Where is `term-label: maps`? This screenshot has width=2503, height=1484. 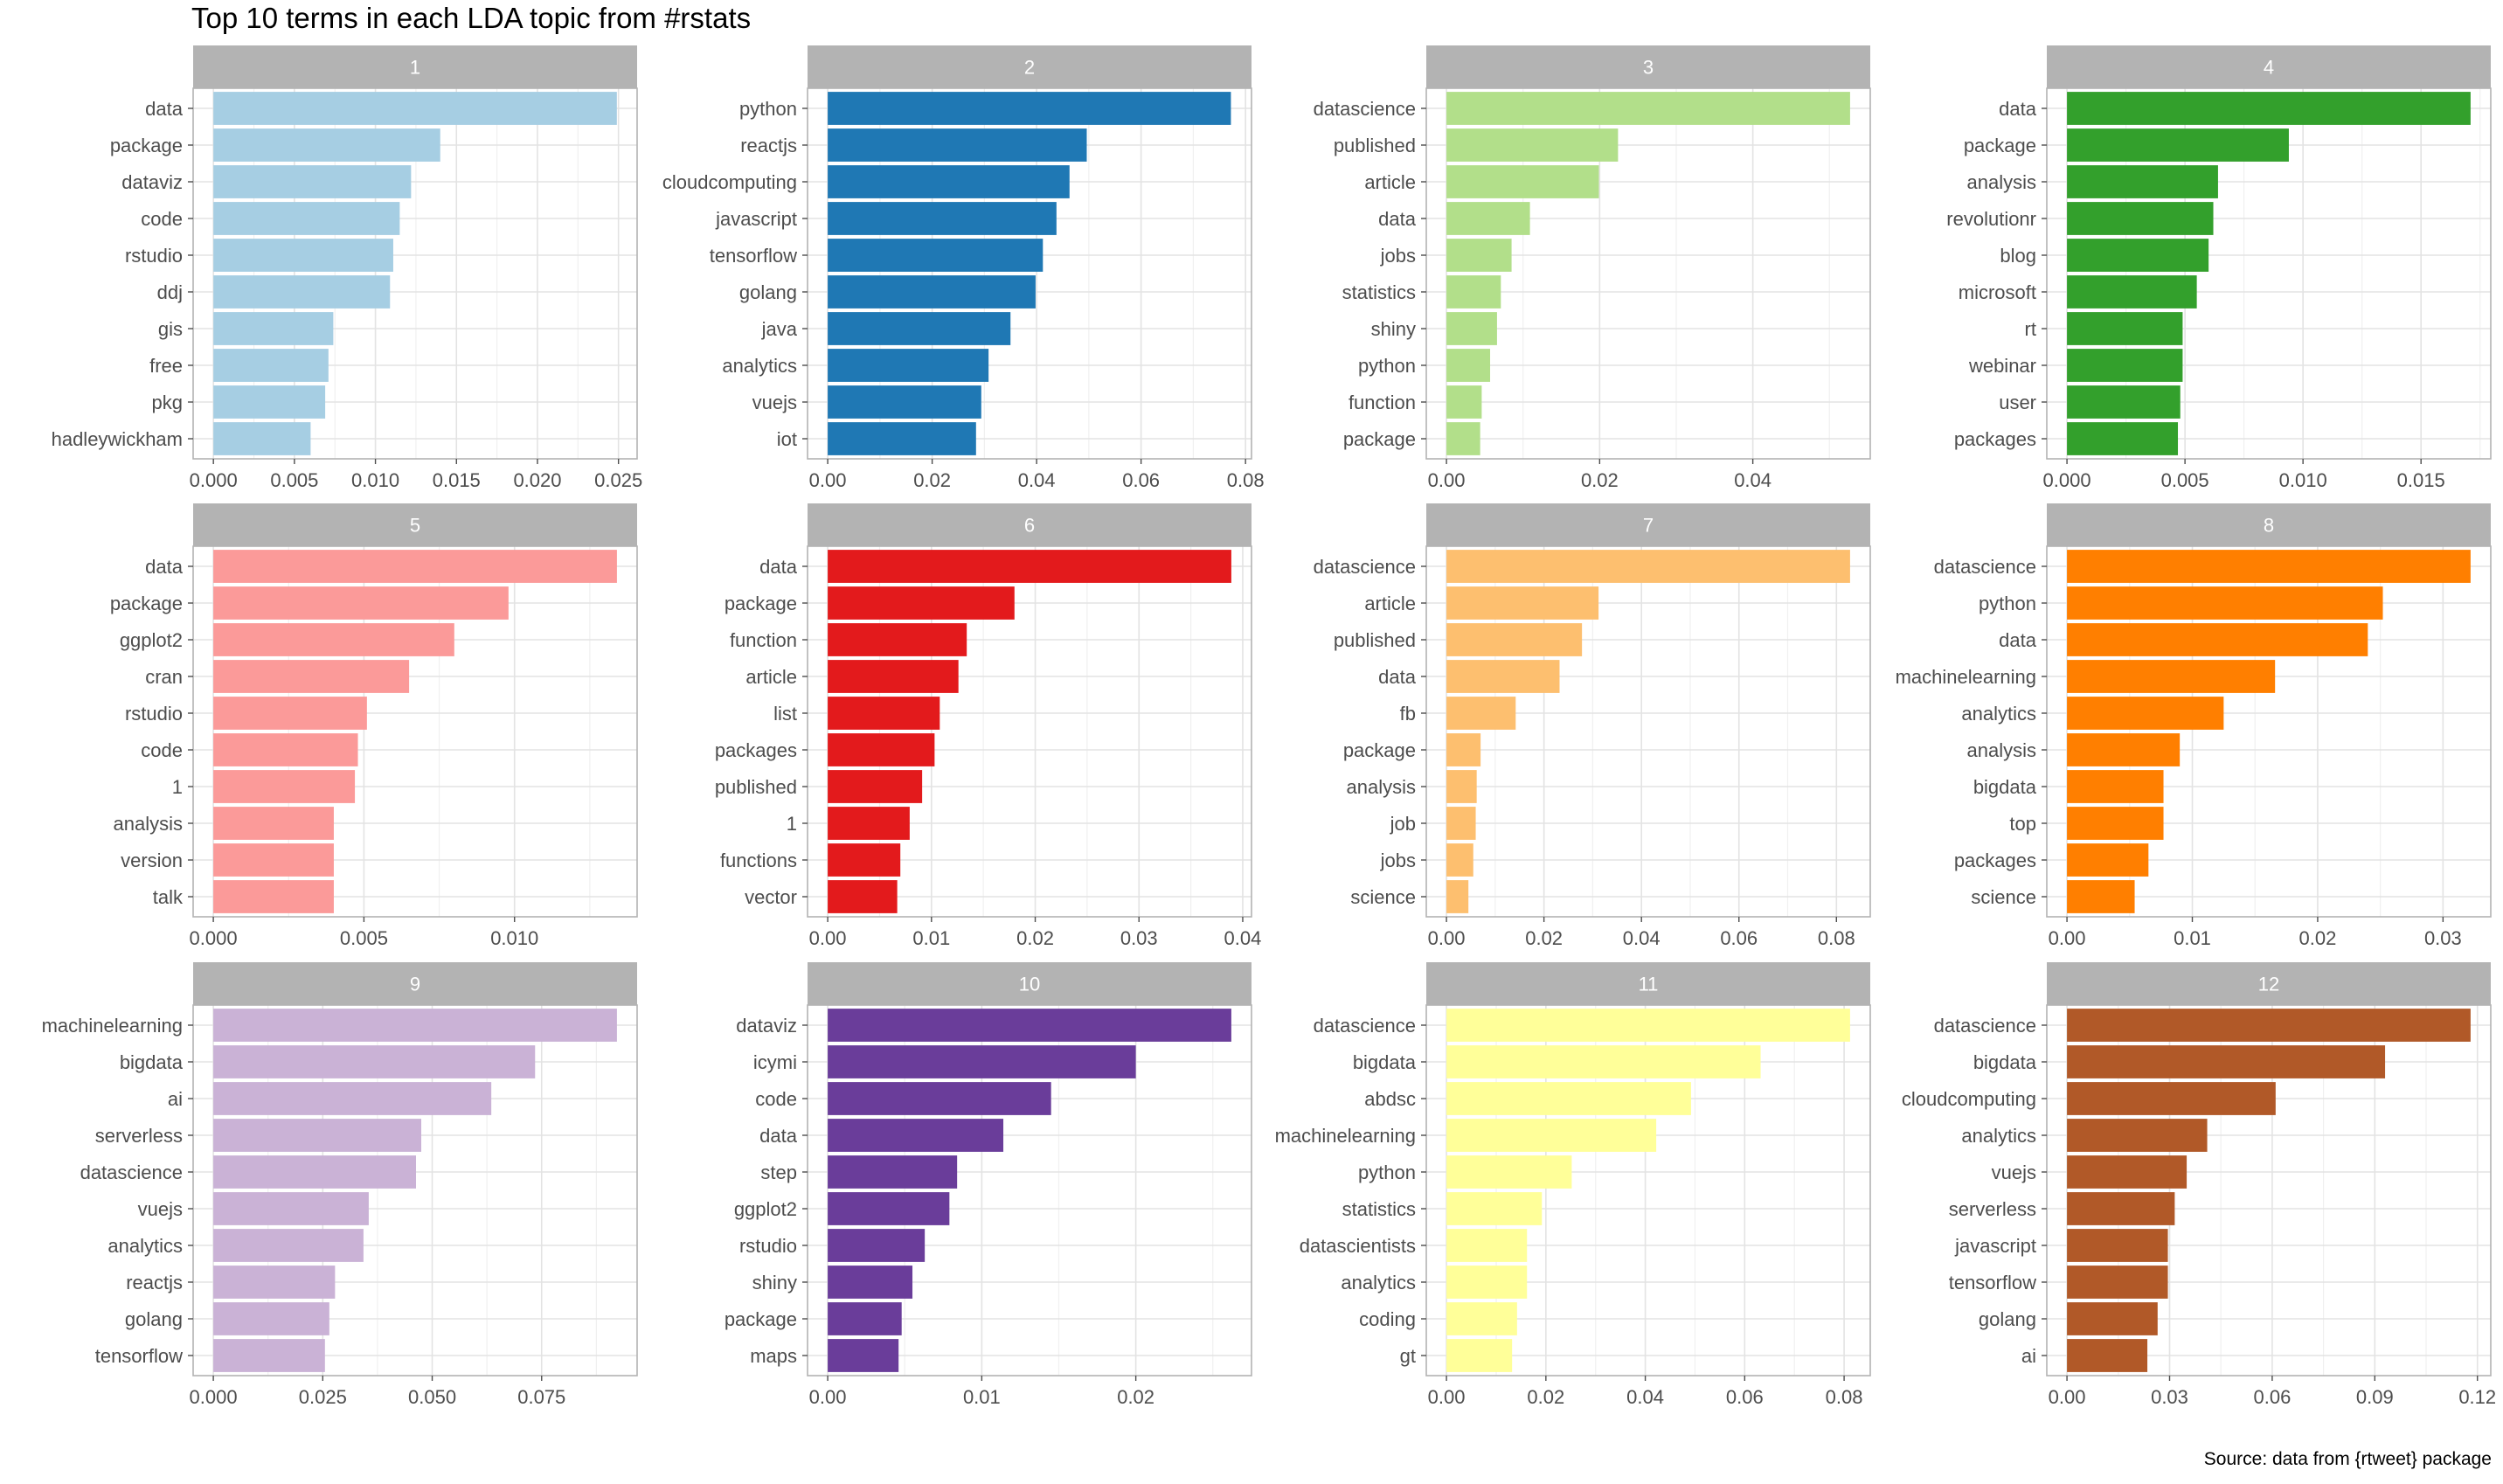 term-label: maps is located at coordinates (773, 1356).